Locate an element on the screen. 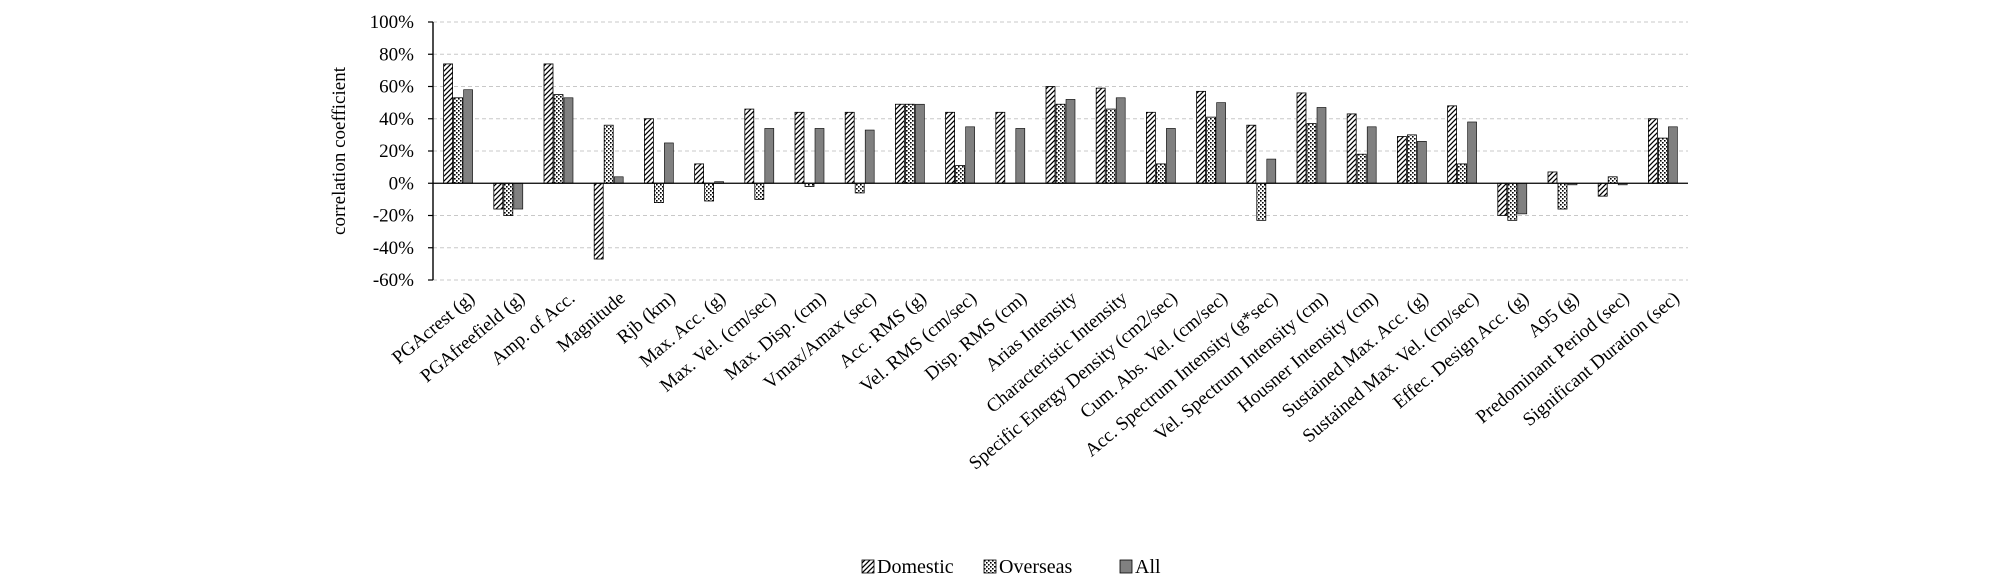 The width and height of the screenshot is (2008, 585). y-tick-label: -20% is located at coordinates (393, 216).